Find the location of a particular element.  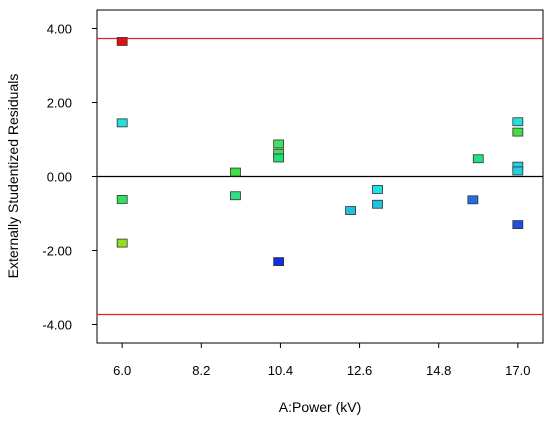

y-tick-label: 2.00 is located at coordinates (59, 103).